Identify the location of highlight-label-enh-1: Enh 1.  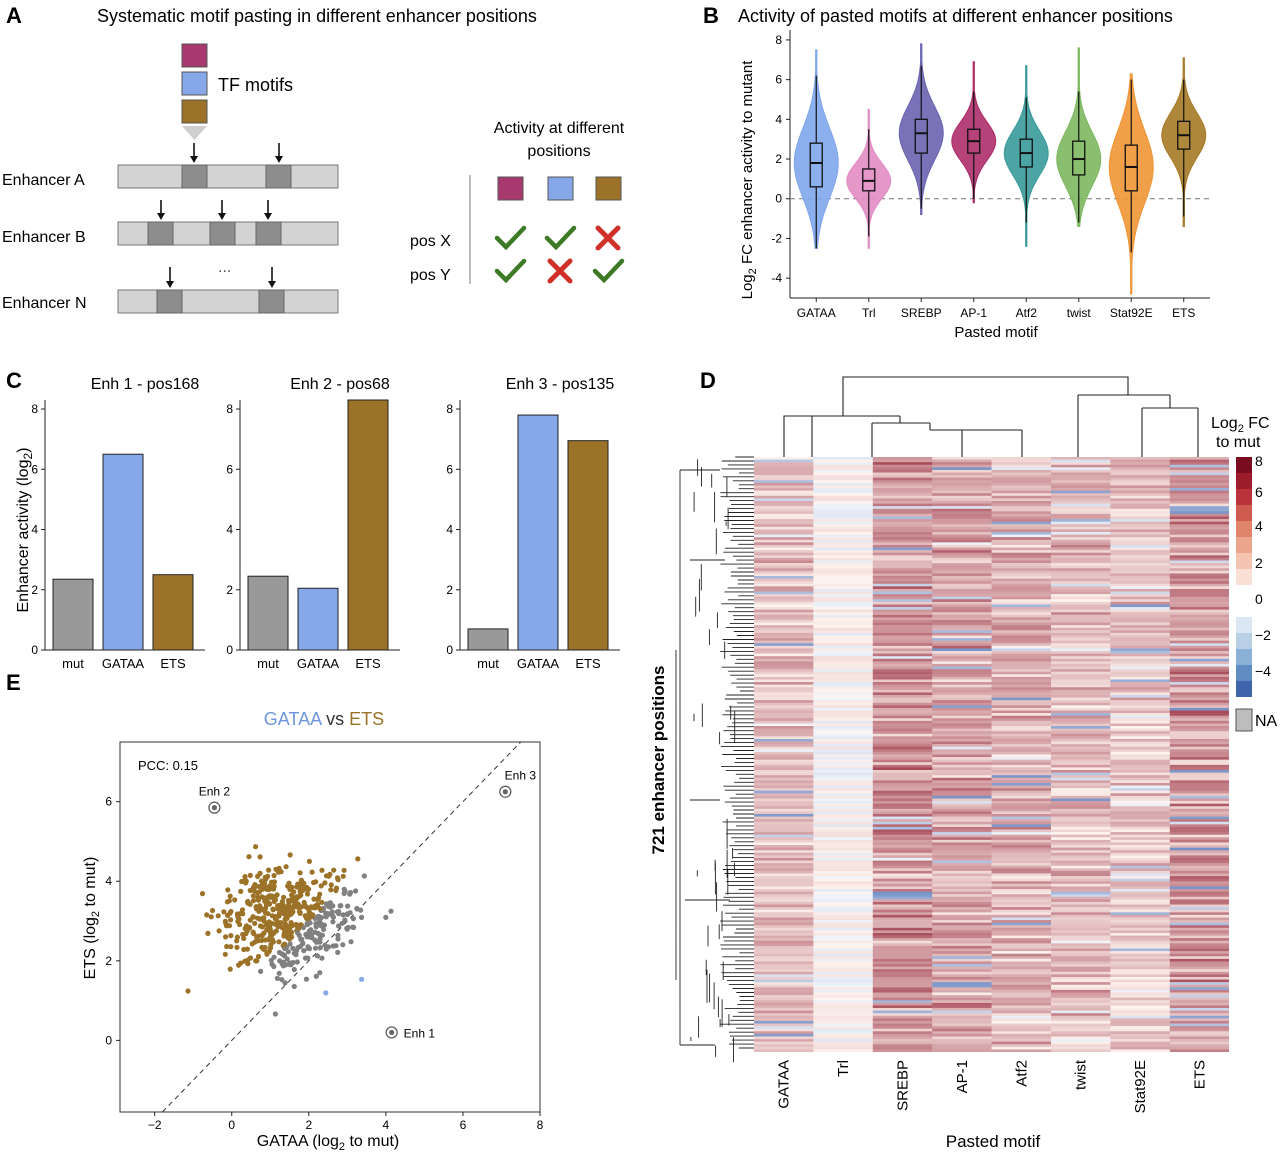
(420, 1033).